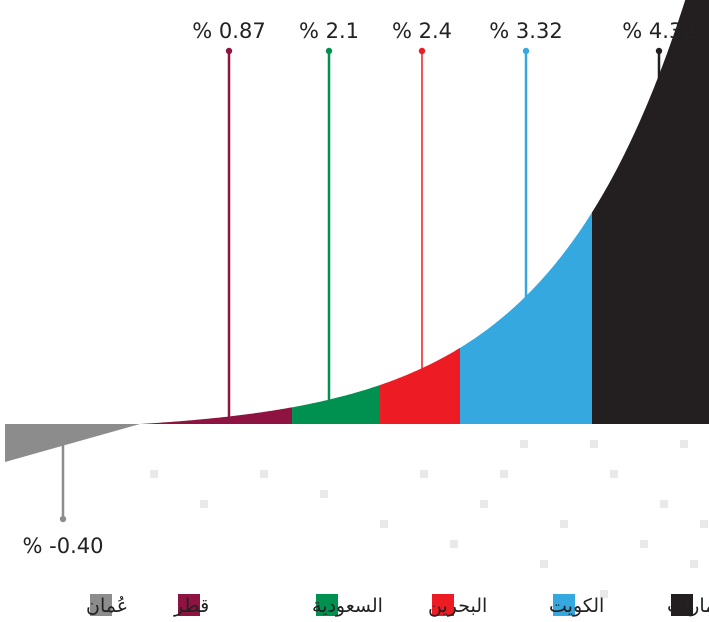 The height and width of the screenshot is (622, 709). I want to click on legend-label: عُمان, so click(107, 606).